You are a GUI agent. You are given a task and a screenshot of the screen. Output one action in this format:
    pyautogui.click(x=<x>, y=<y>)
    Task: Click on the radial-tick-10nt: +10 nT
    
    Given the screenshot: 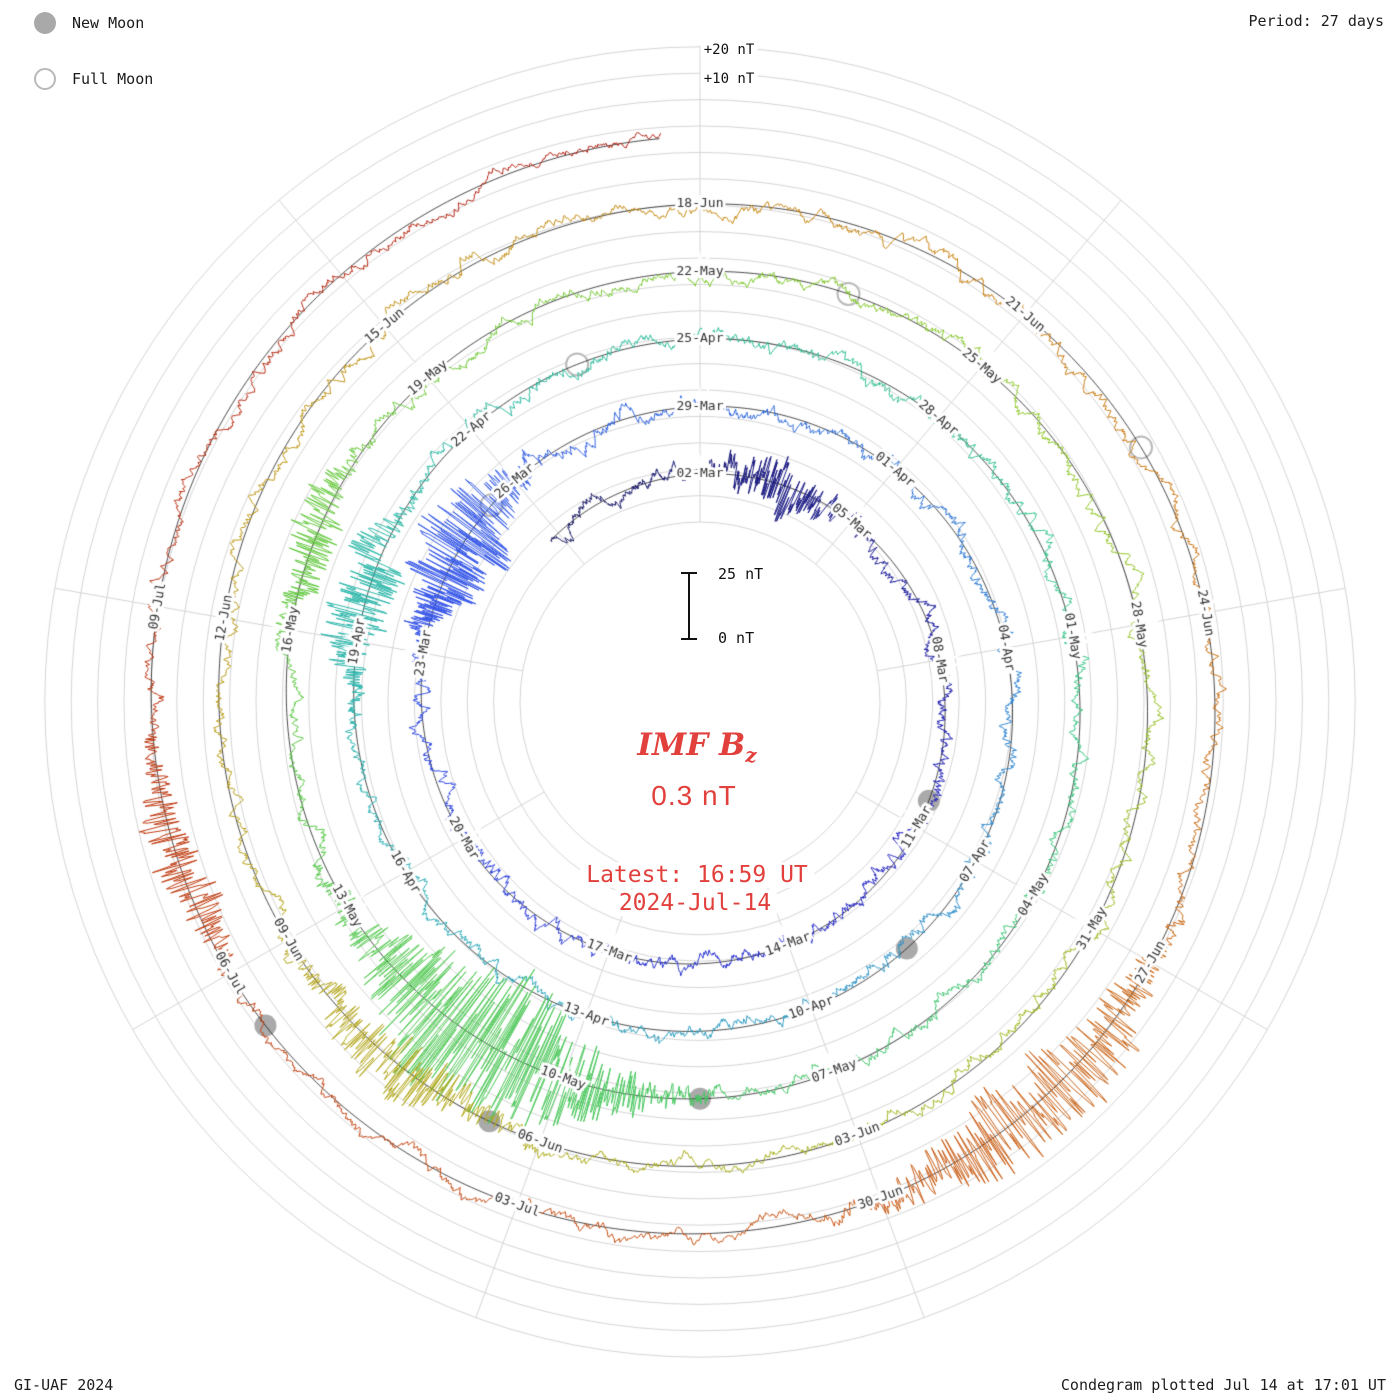 What is the action you would take?
    pyautogui.click(x=729, y=79)
    